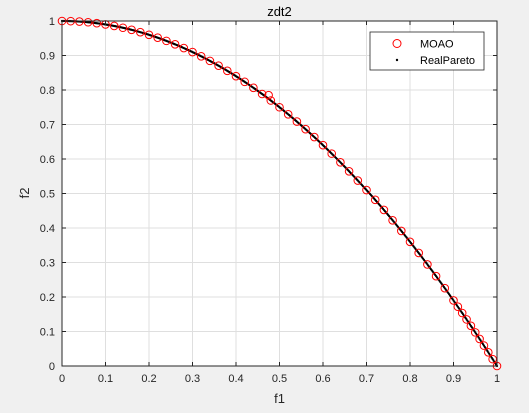 Image resolution: width=529 pixels, height=413 pixels. What do you see at coordinates (47, 333) in the screenshot?
I see `y-tick-label: 0.1` at bounding box center [47, 333].